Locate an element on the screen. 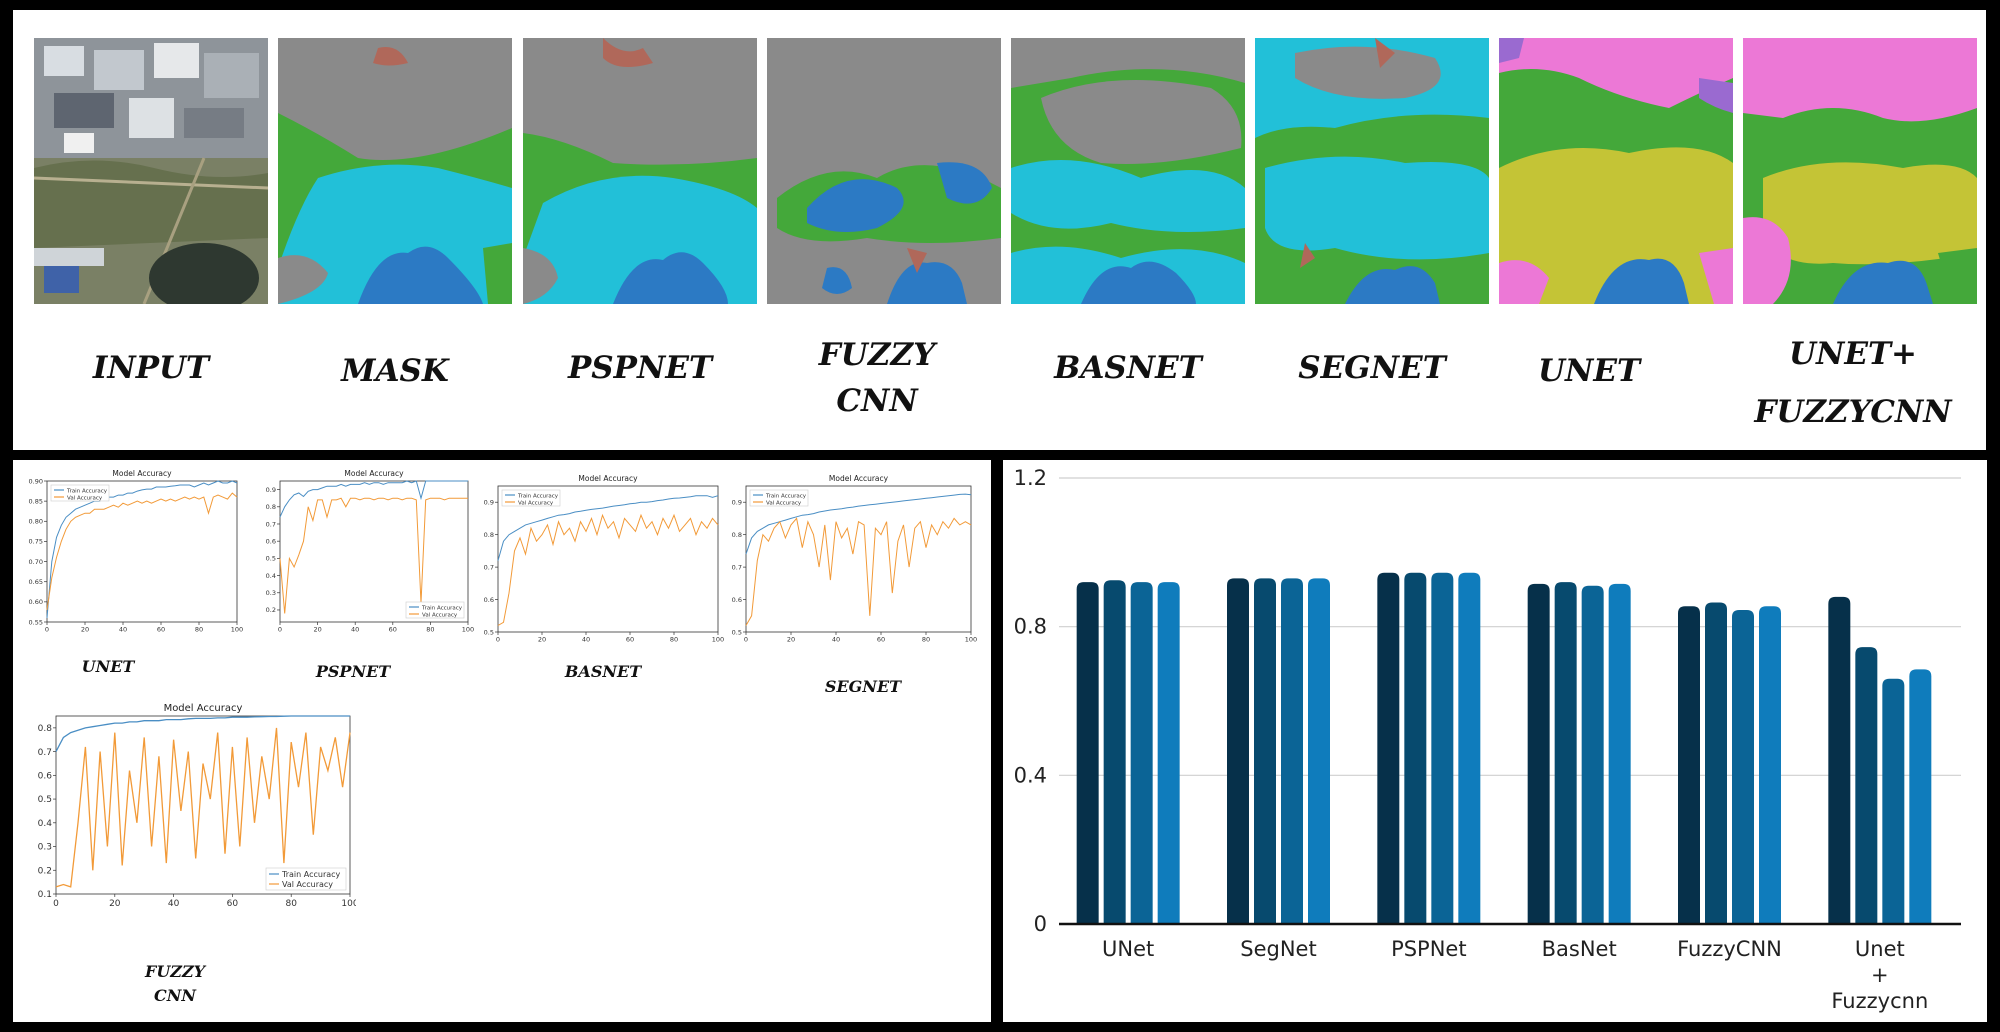  chart3-y-tick-label: 0.7 is located at coordinates (737, 567).